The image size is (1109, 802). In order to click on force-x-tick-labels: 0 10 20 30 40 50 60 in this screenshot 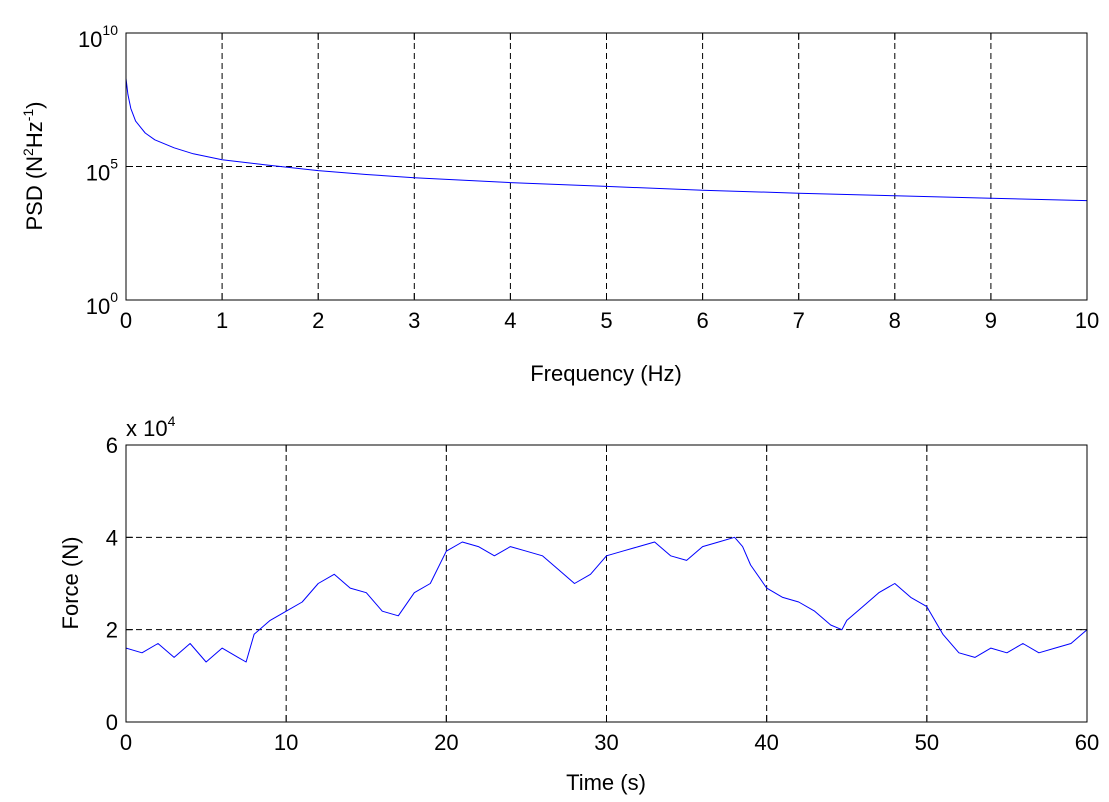, I will do `click(609, 742)`.